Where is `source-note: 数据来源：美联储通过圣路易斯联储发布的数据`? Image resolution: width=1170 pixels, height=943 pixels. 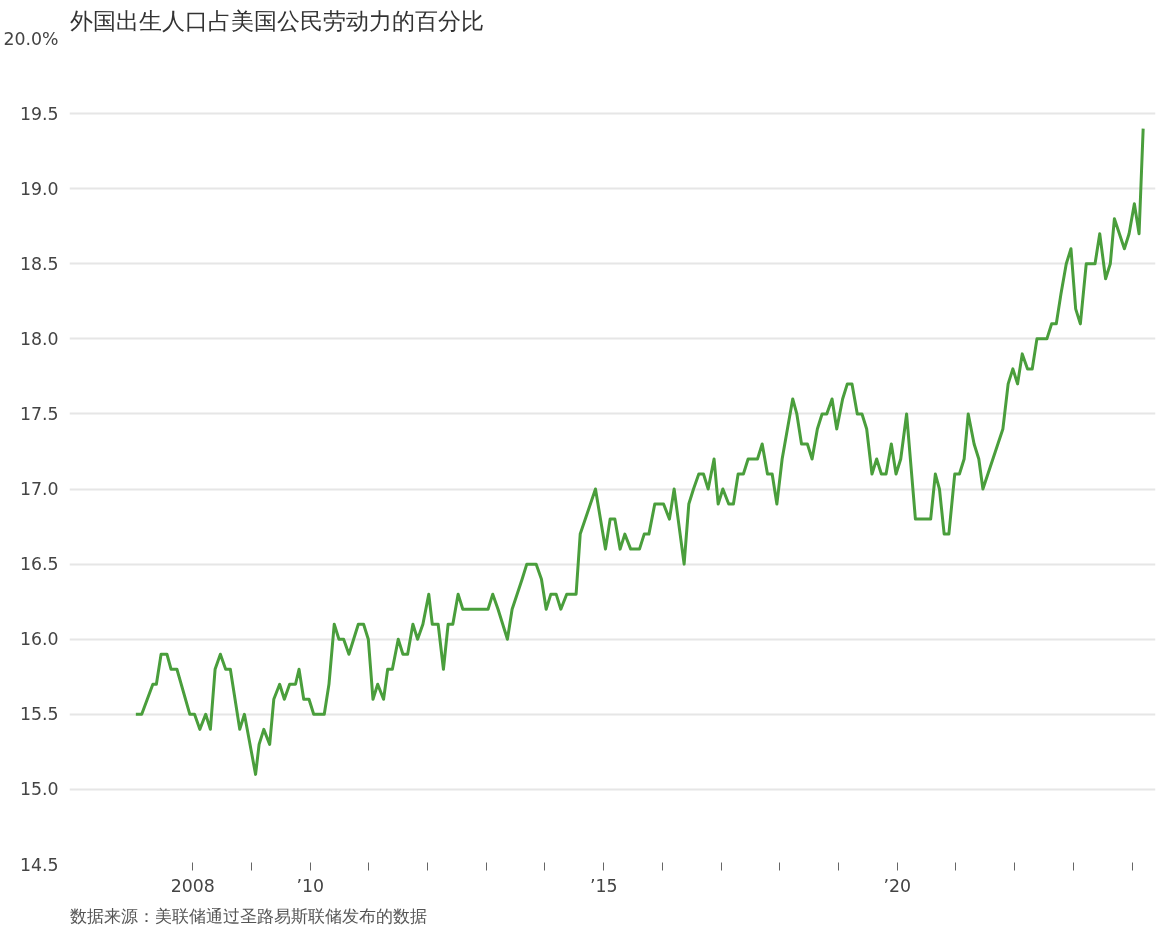 source-note: 数据来源：美联储通过圣路易斯联储发布的数据 is located at coordinates (248, 915).